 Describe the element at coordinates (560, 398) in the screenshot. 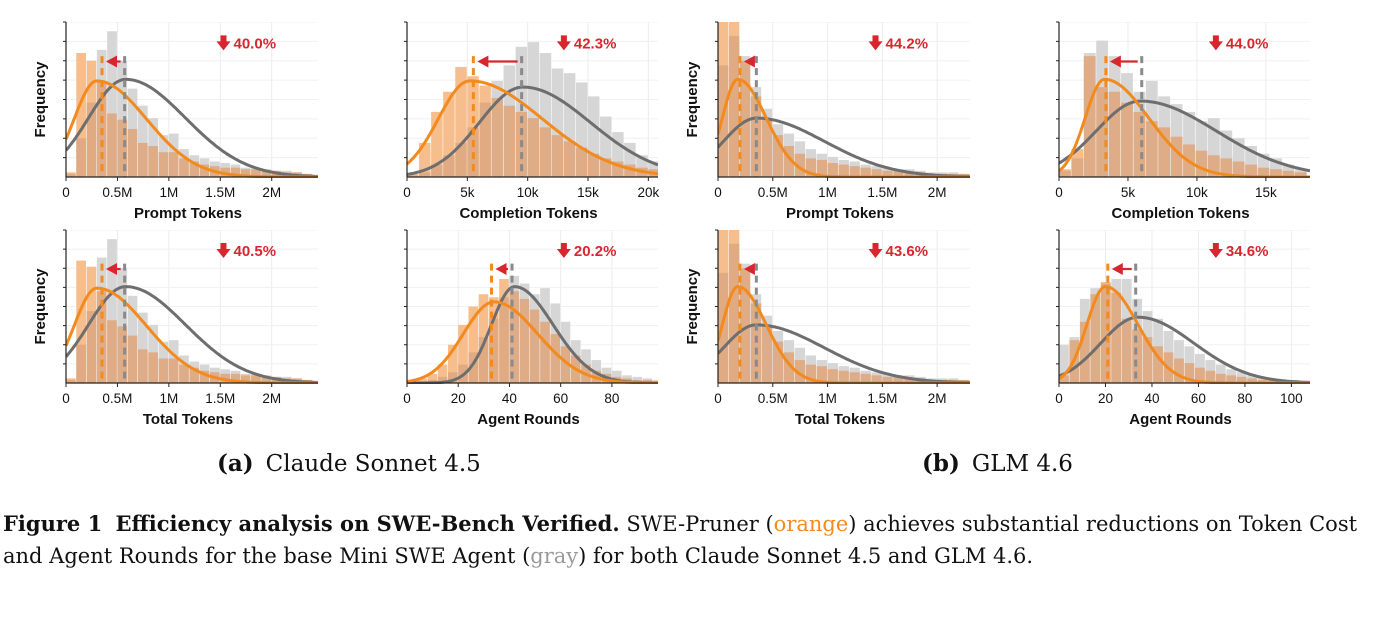

I see `x-tick-label: 60` at that location.